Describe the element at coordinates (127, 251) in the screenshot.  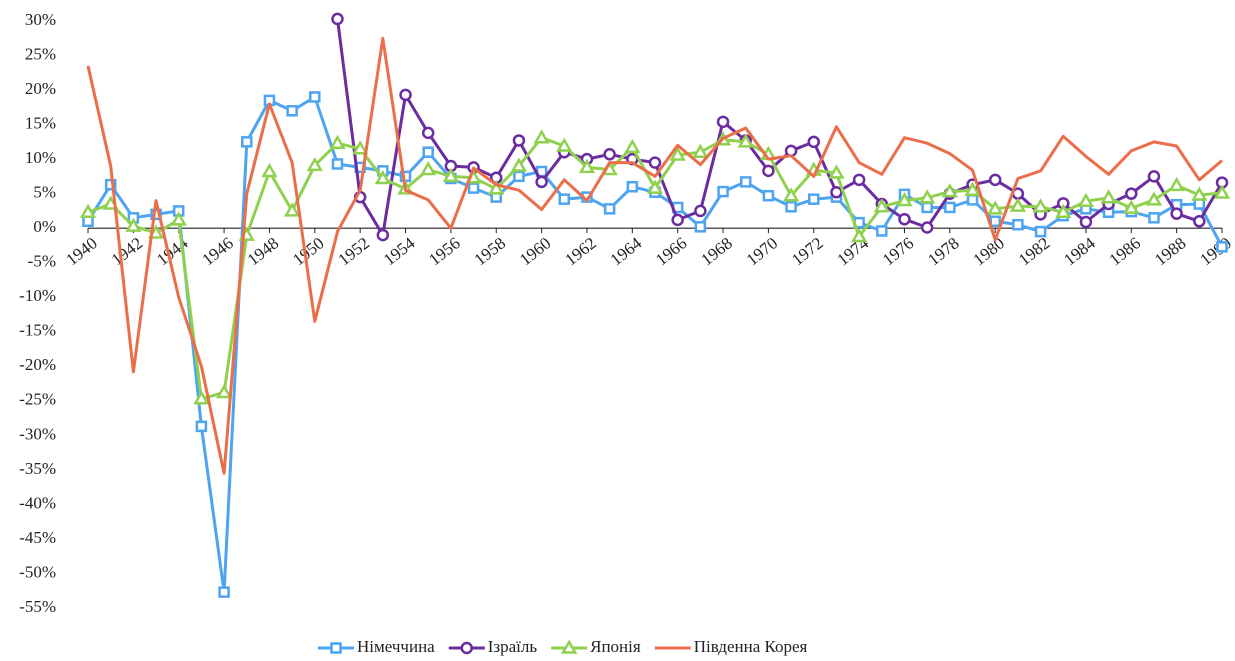
I see `x-tick-label: 1942` at that location.